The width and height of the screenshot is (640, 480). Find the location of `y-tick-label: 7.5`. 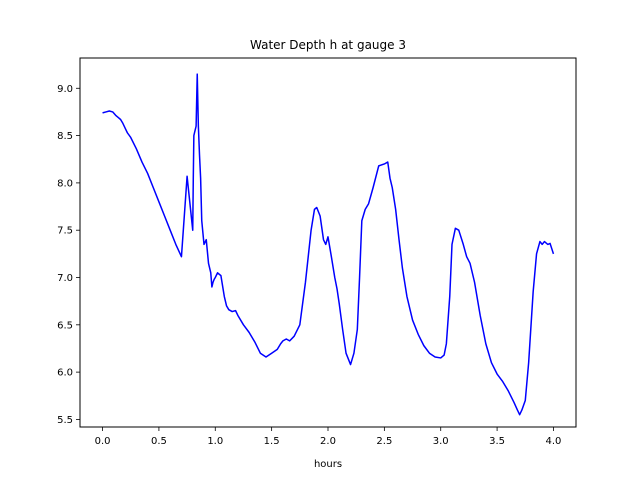

y-tick-label: 7.5 is located at coordinates (65, 231).